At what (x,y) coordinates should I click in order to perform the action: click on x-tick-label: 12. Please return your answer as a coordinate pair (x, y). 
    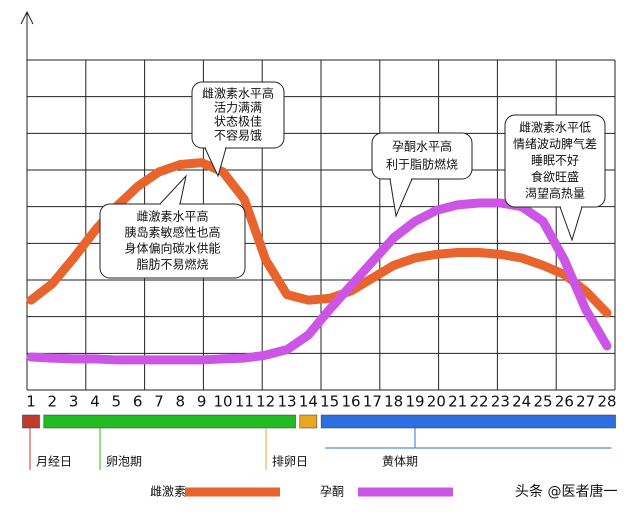
    Looking at the image, I should click on (265, 402).